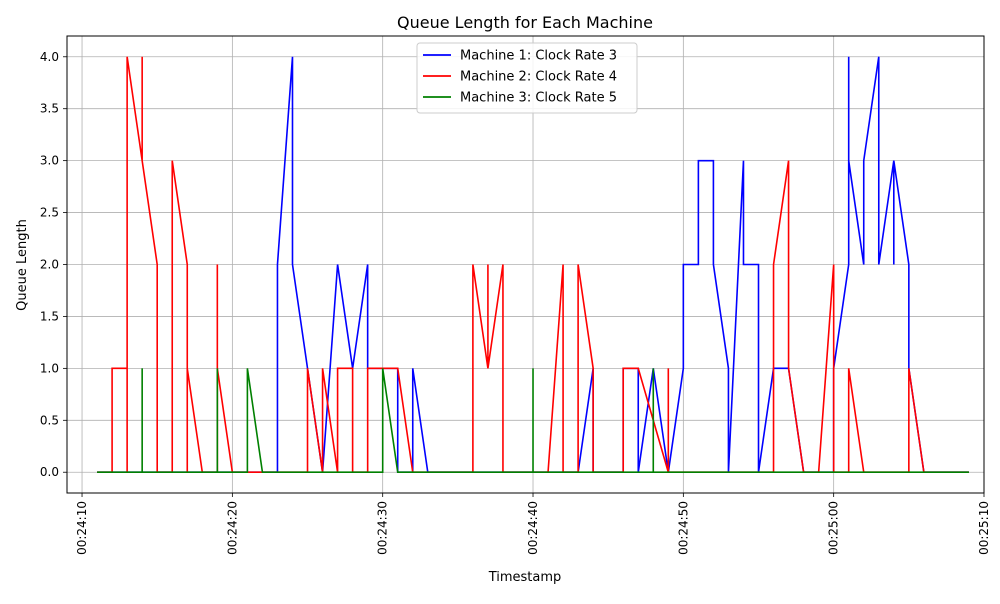  Describe the element at coordinates (49, 57) in the screenshot. I see `y-tick-label: 4.0` at that location.